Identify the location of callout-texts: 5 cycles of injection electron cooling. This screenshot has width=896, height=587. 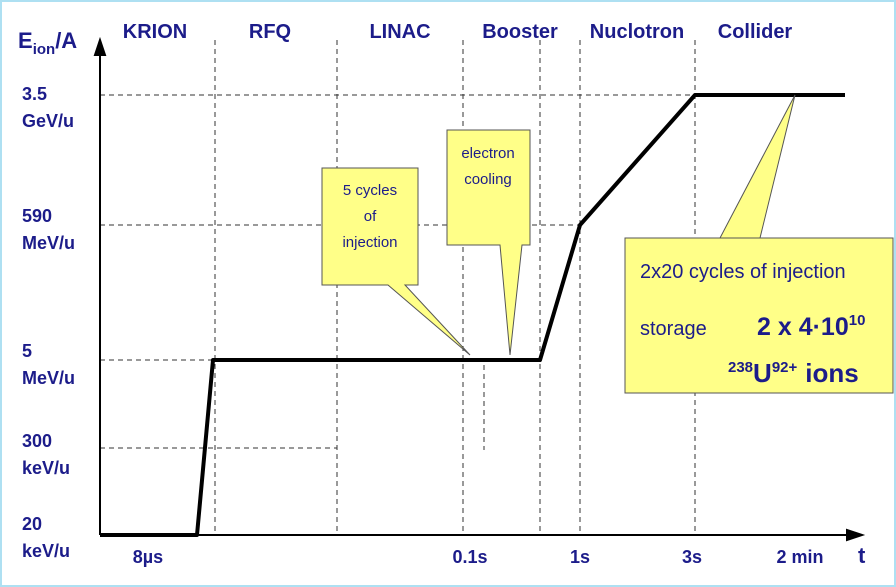
(428, 198).